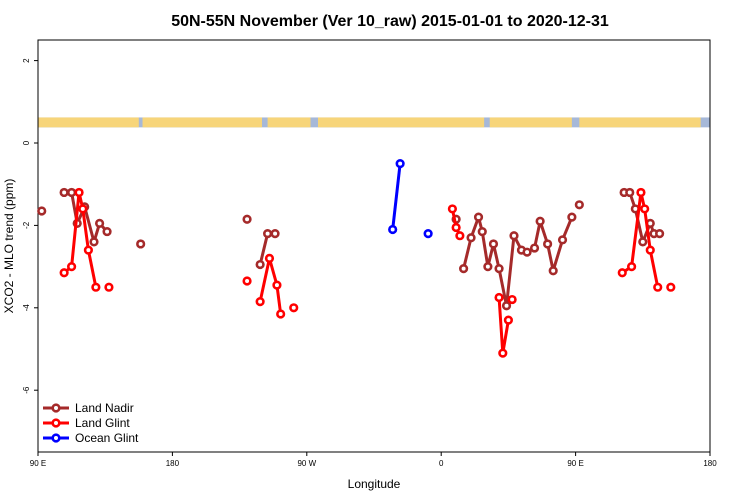  I want to click on land-ocean-band, so click(374, 122).